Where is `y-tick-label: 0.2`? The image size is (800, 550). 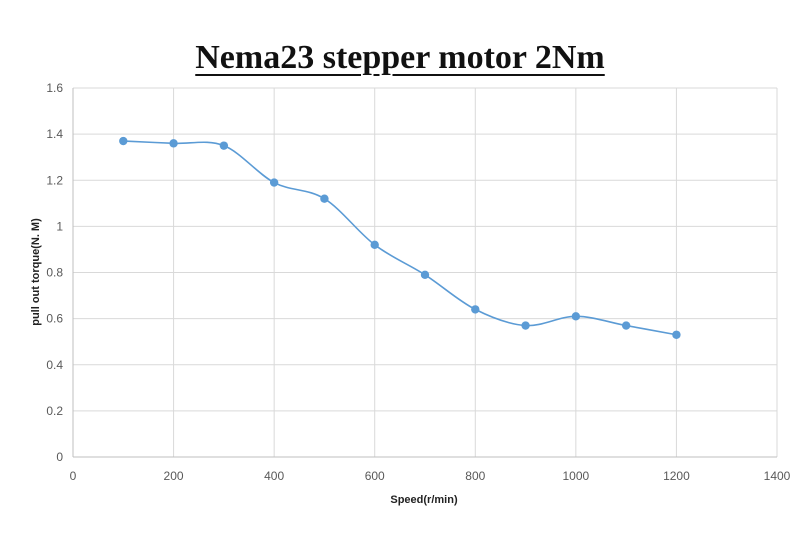
y-tick-label: 0.2 is located at coordinates (54, 411).